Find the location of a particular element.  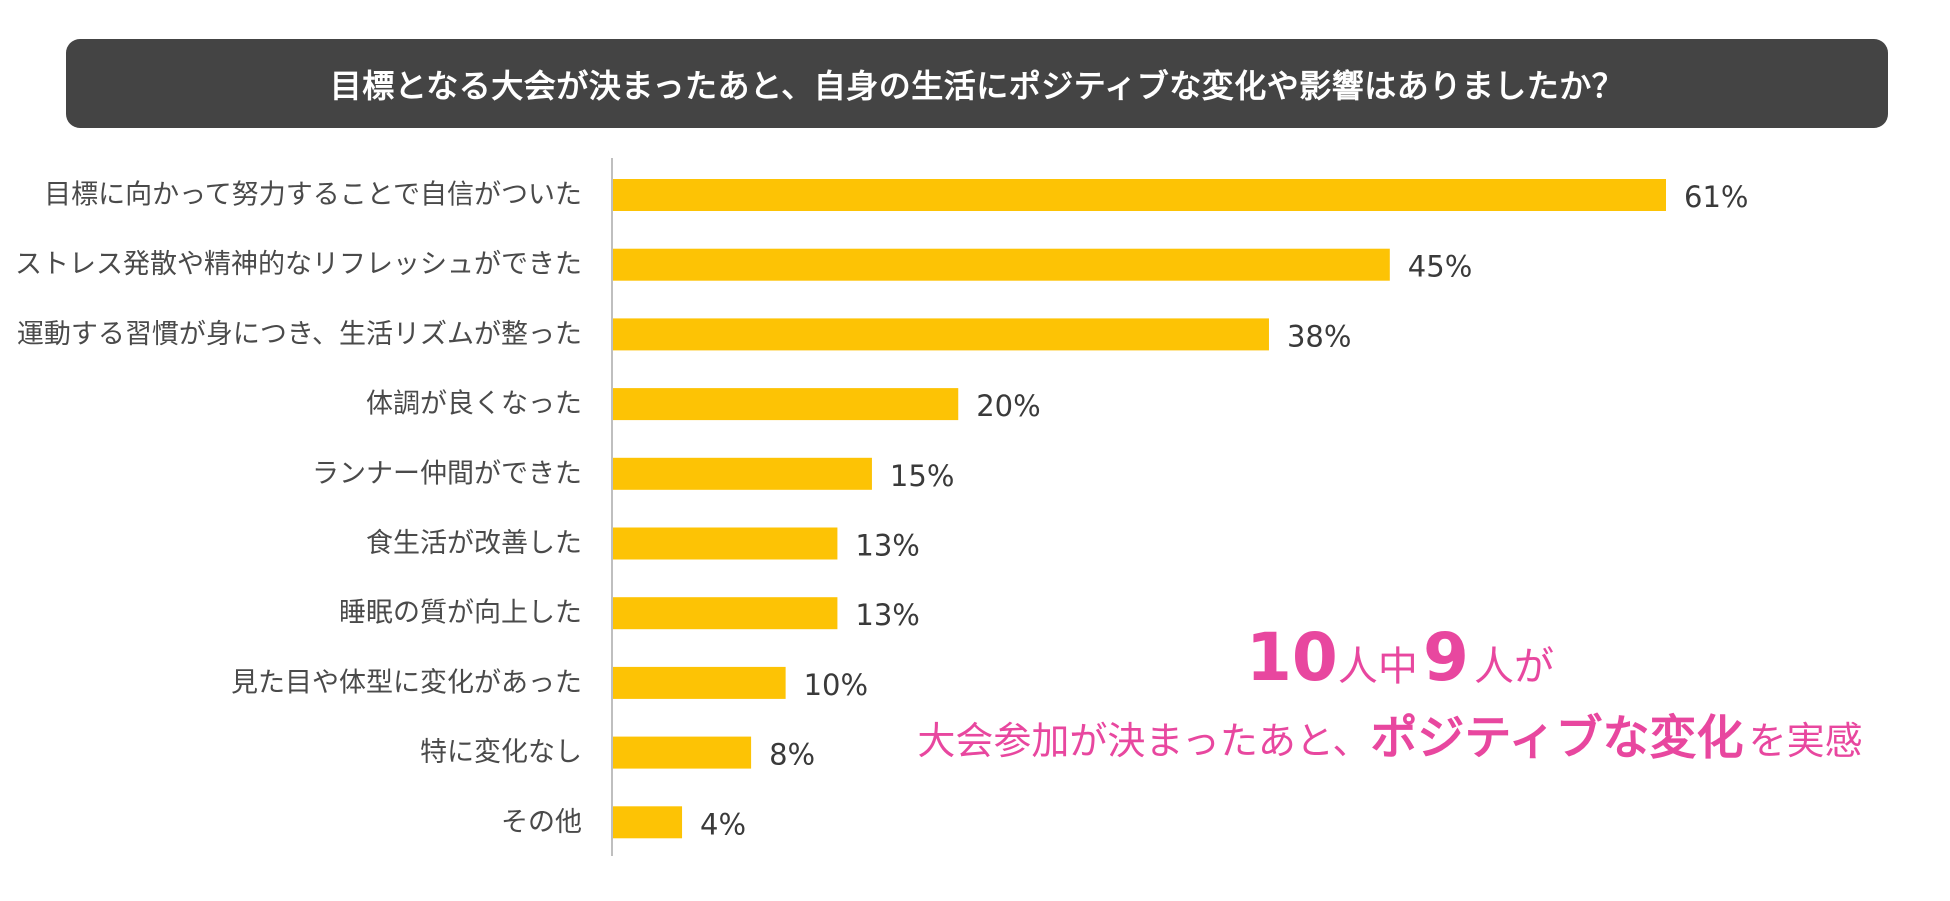

category-label: 体調が良くなった is located at coordinates (474, 404).